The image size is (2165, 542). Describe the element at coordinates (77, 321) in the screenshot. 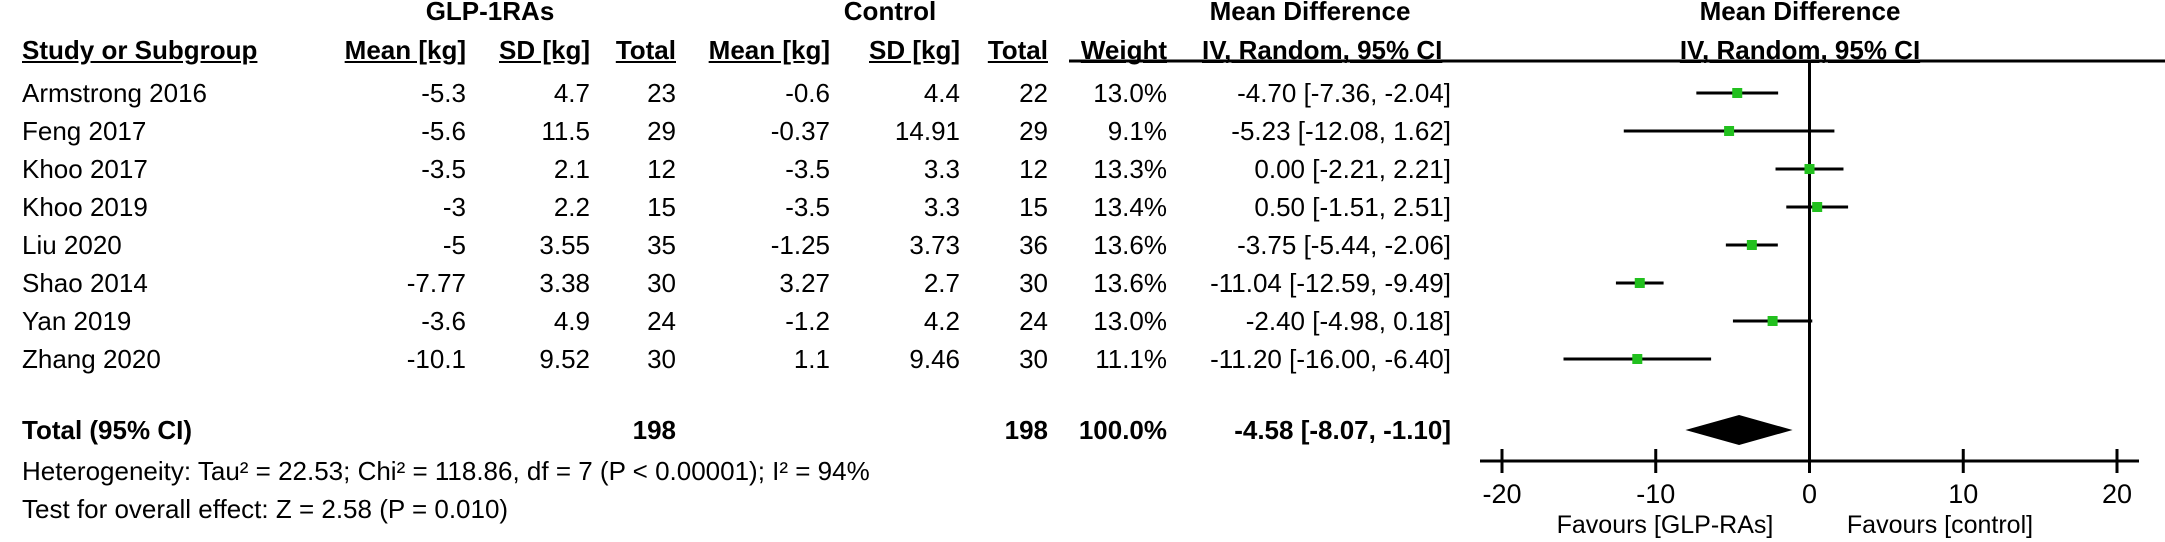

I see `study-name: Yan 2019` at that location.